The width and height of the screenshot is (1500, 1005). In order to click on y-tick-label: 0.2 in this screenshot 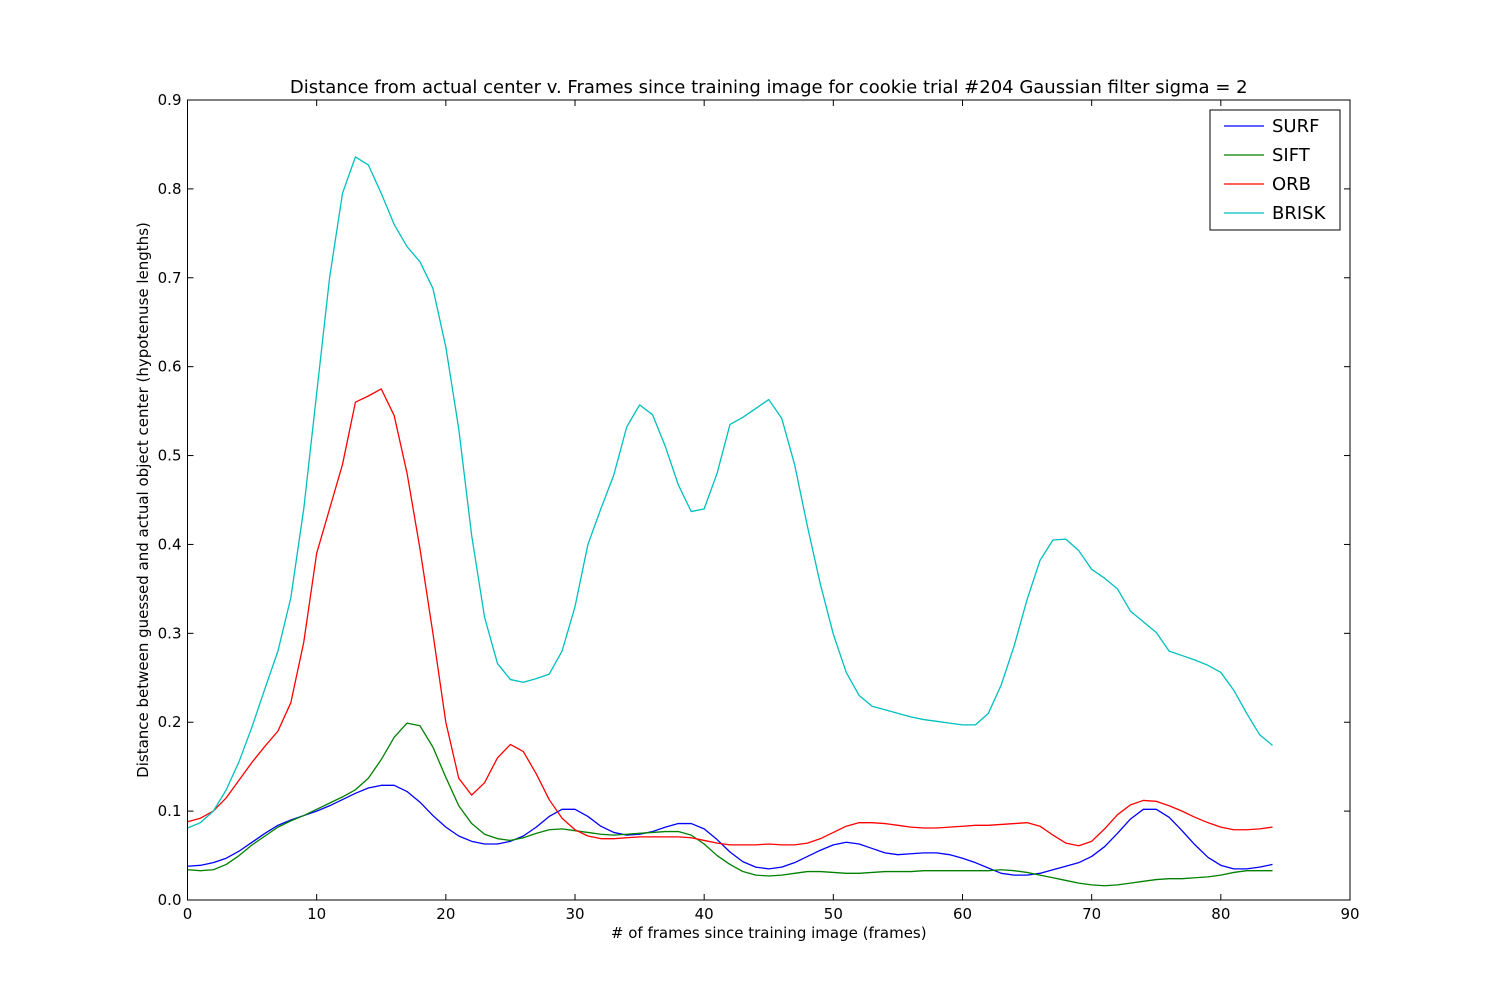, I will do `click(170, 722)`.